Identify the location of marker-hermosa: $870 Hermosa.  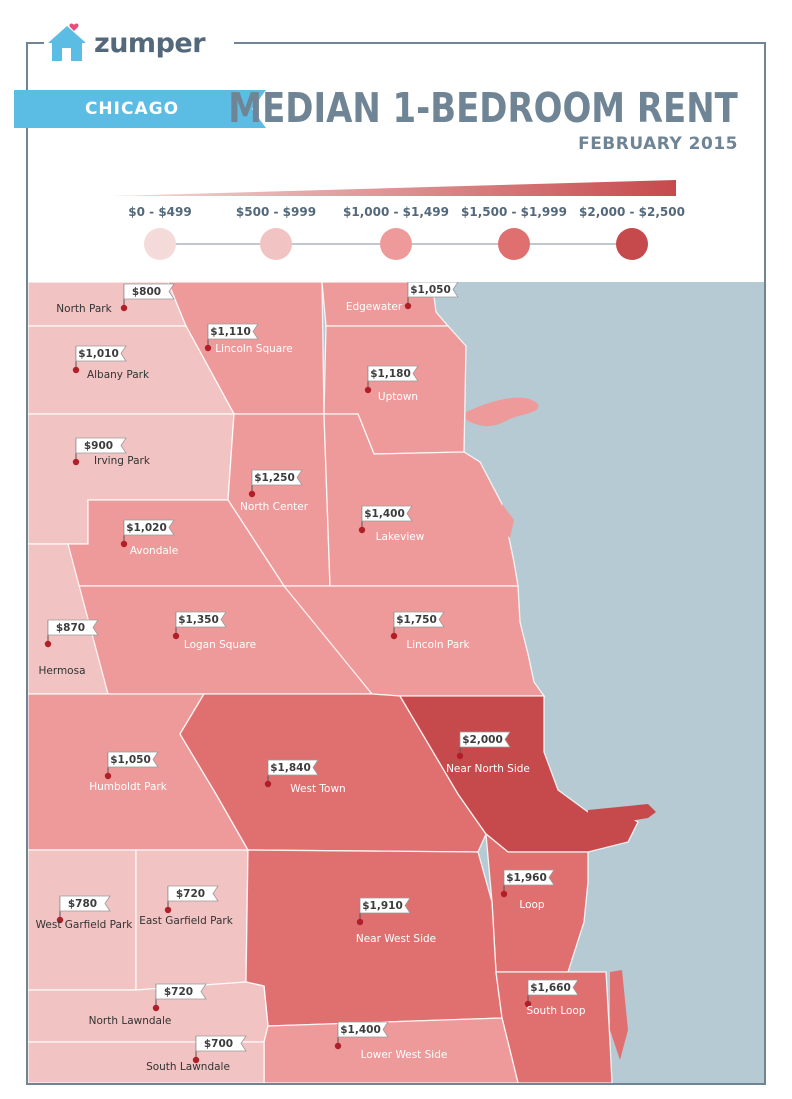
(68, 648).